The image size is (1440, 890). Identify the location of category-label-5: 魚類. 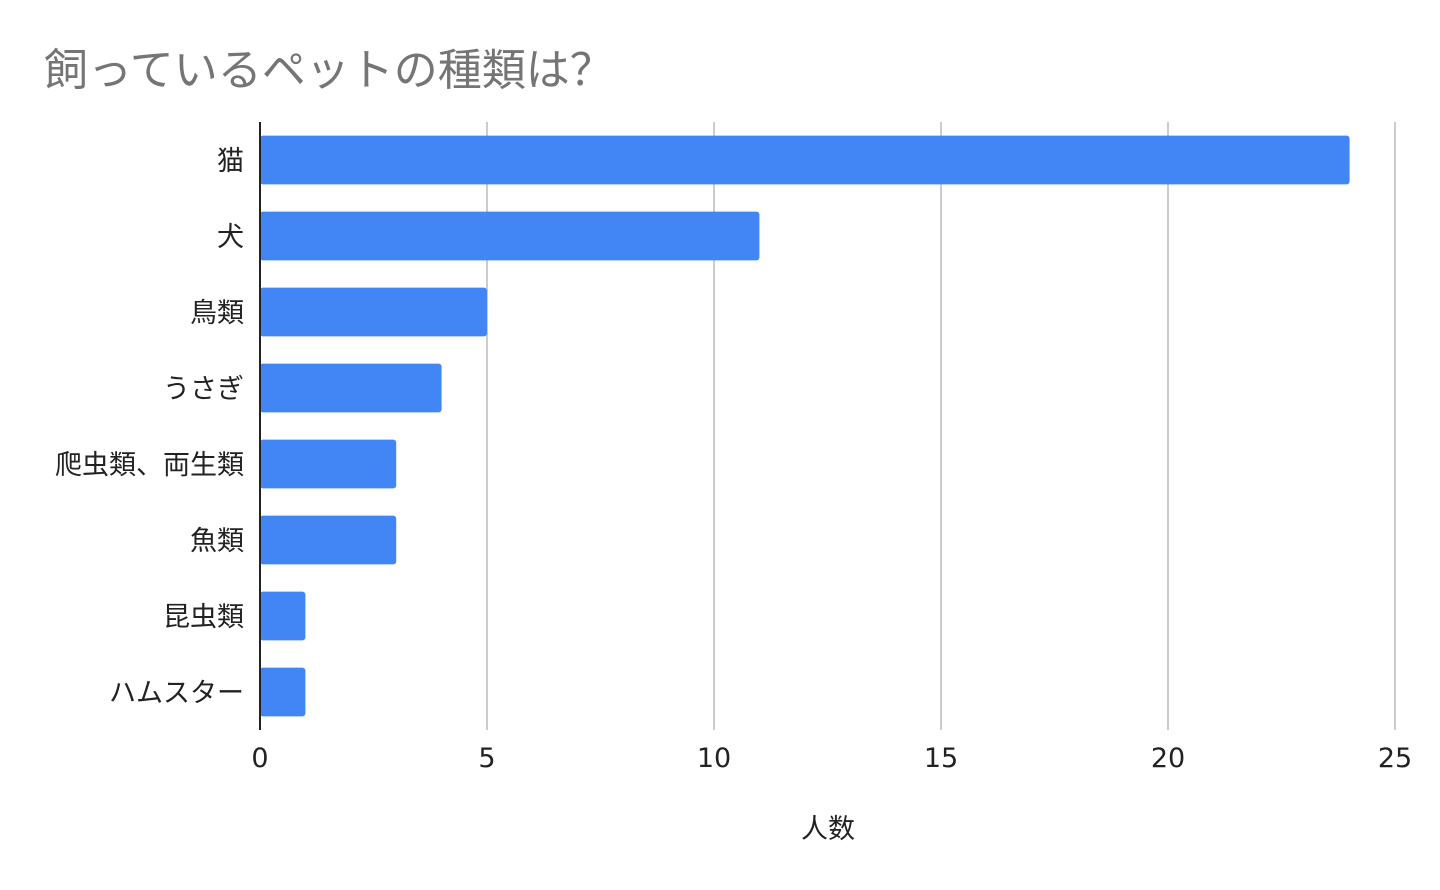
(217, 541).